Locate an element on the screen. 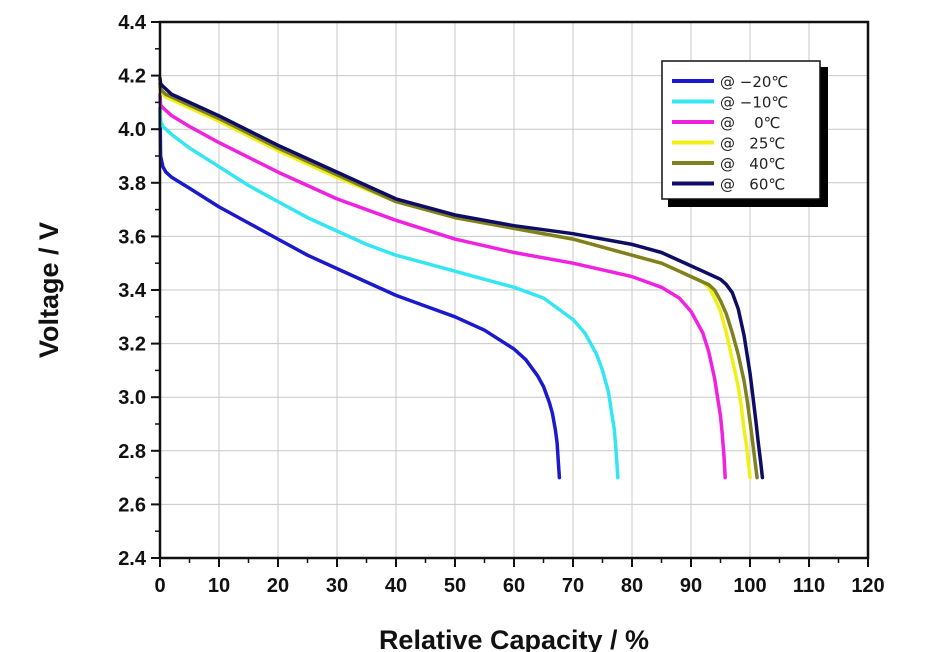 This screenshot has height=652, width=935. legend-label-0: @ −20℃ is located at coordinates (754, 82).